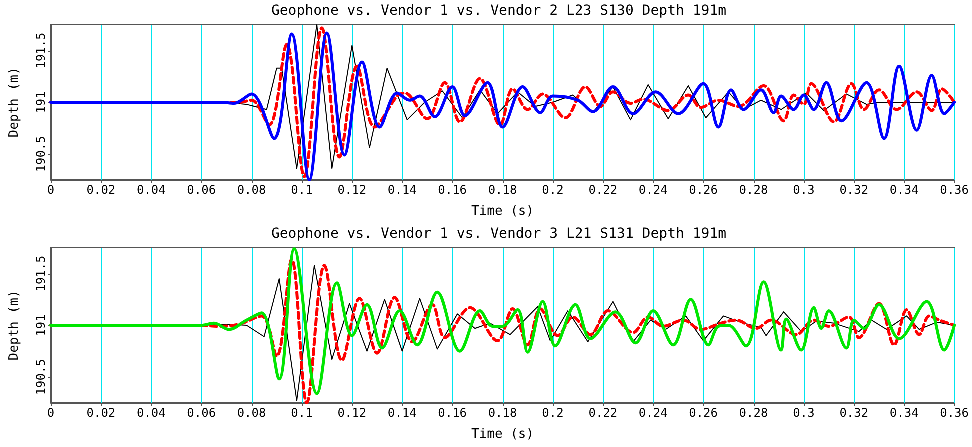 The height and width of the screenshot is (447, 972). Describe the element at coordinates (499, 11) in the screenshot. I see `chart-title: Geophone vs. Vendor 1 vs. Vendor 2 L23 S130 Depth 191m` at that location.